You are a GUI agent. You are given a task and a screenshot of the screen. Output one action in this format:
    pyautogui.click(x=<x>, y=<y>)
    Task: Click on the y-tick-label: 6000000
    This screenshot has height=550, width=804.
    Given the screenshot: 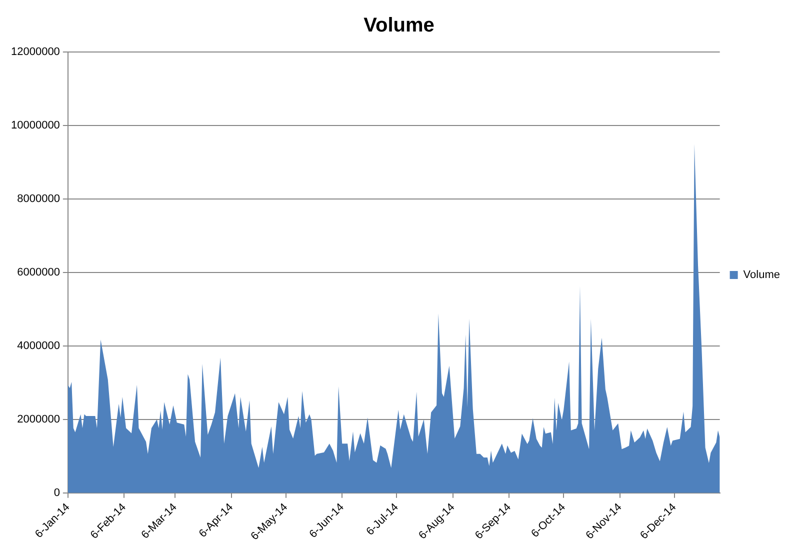 What is the action you would take?
    pyautogui.click(x=38, y=272)
    